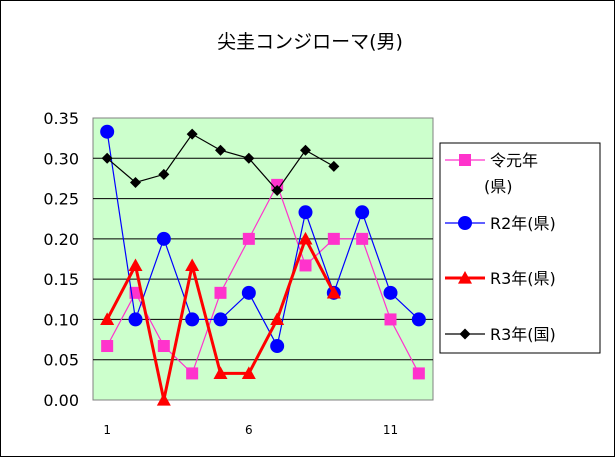 The image size is (615, 461). I want to click on y-tick-label: 0.30, so click(61, 158).